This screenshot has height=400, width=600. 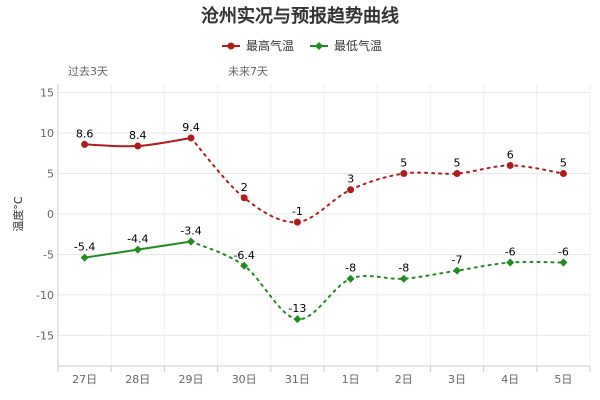 What do you see at coordinates (88, 71) in the screenshot?
I see `past-days-annotation: 过去3天` at bounding box center [88, 71].